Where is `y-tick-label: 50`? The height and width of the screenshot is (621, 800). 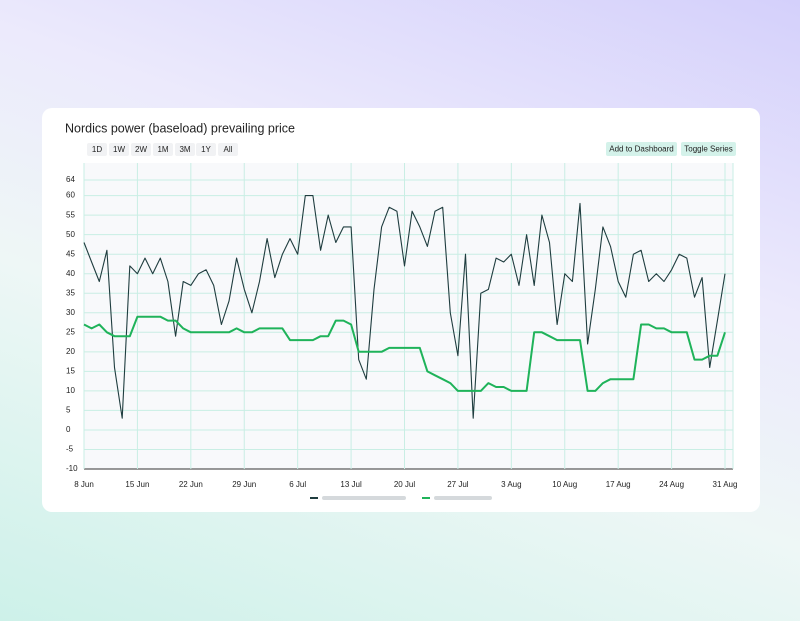 y-tick-label: 50 is located at coordinates (70, 234).